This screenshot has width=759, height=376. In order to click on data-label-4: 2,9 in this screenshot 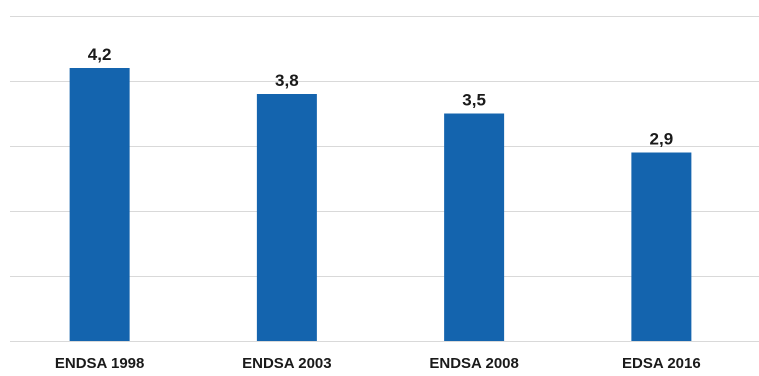, I will do `click(662, 139)`.